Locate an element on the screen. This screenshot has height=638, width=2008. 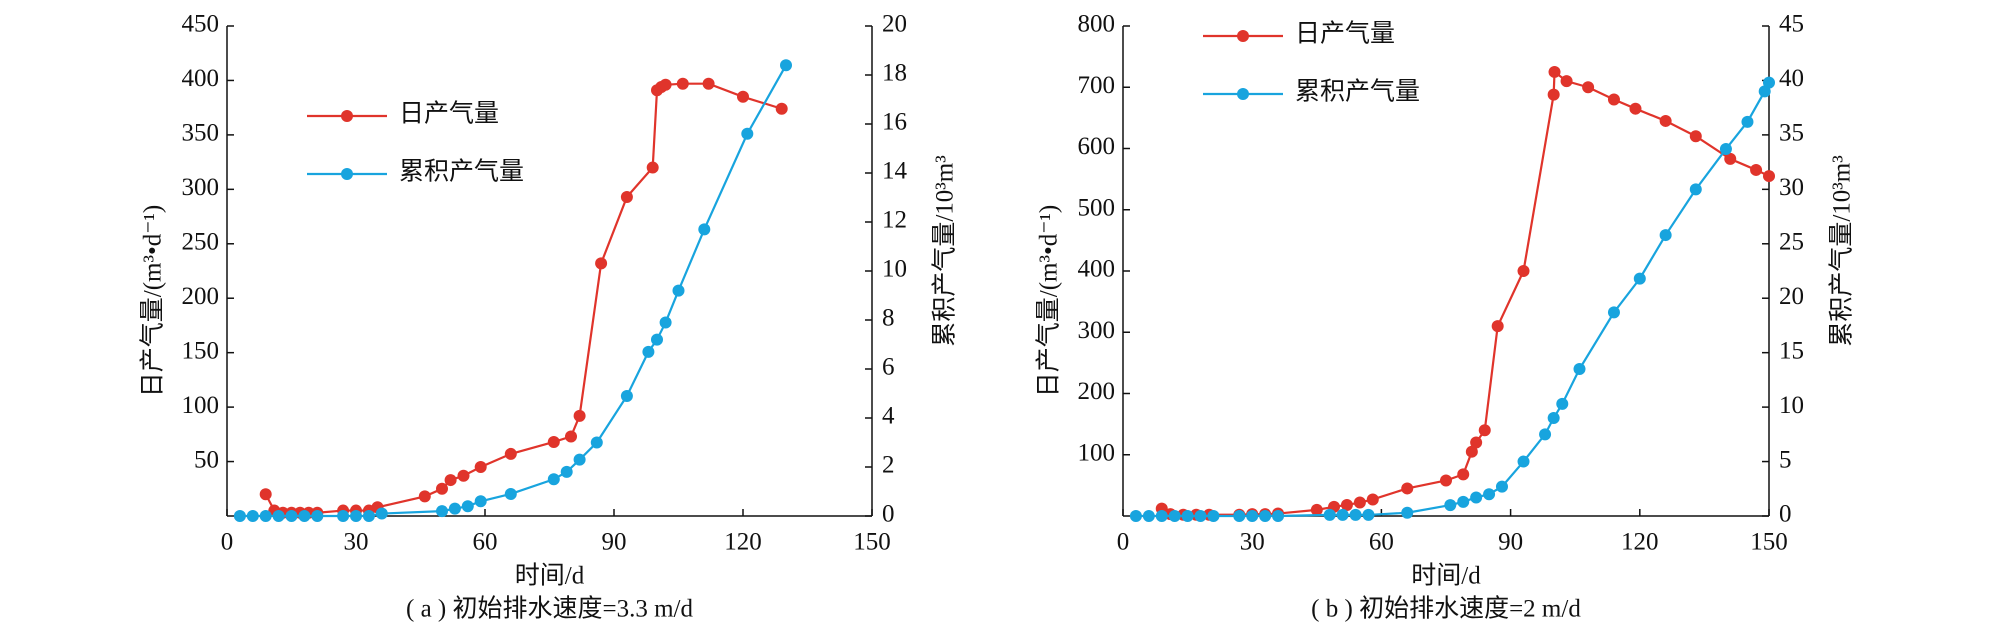
y2-tick-label: 40 is located at coordinates (1791, 78).